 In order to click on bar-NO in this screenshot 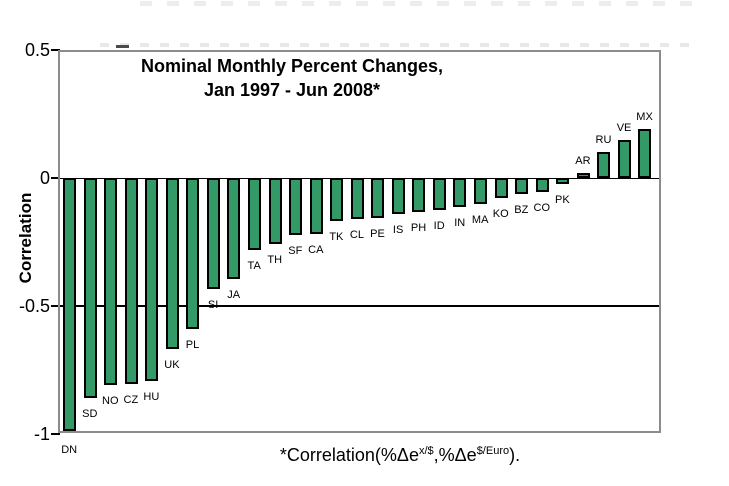, I will do `click(111, 281)`.